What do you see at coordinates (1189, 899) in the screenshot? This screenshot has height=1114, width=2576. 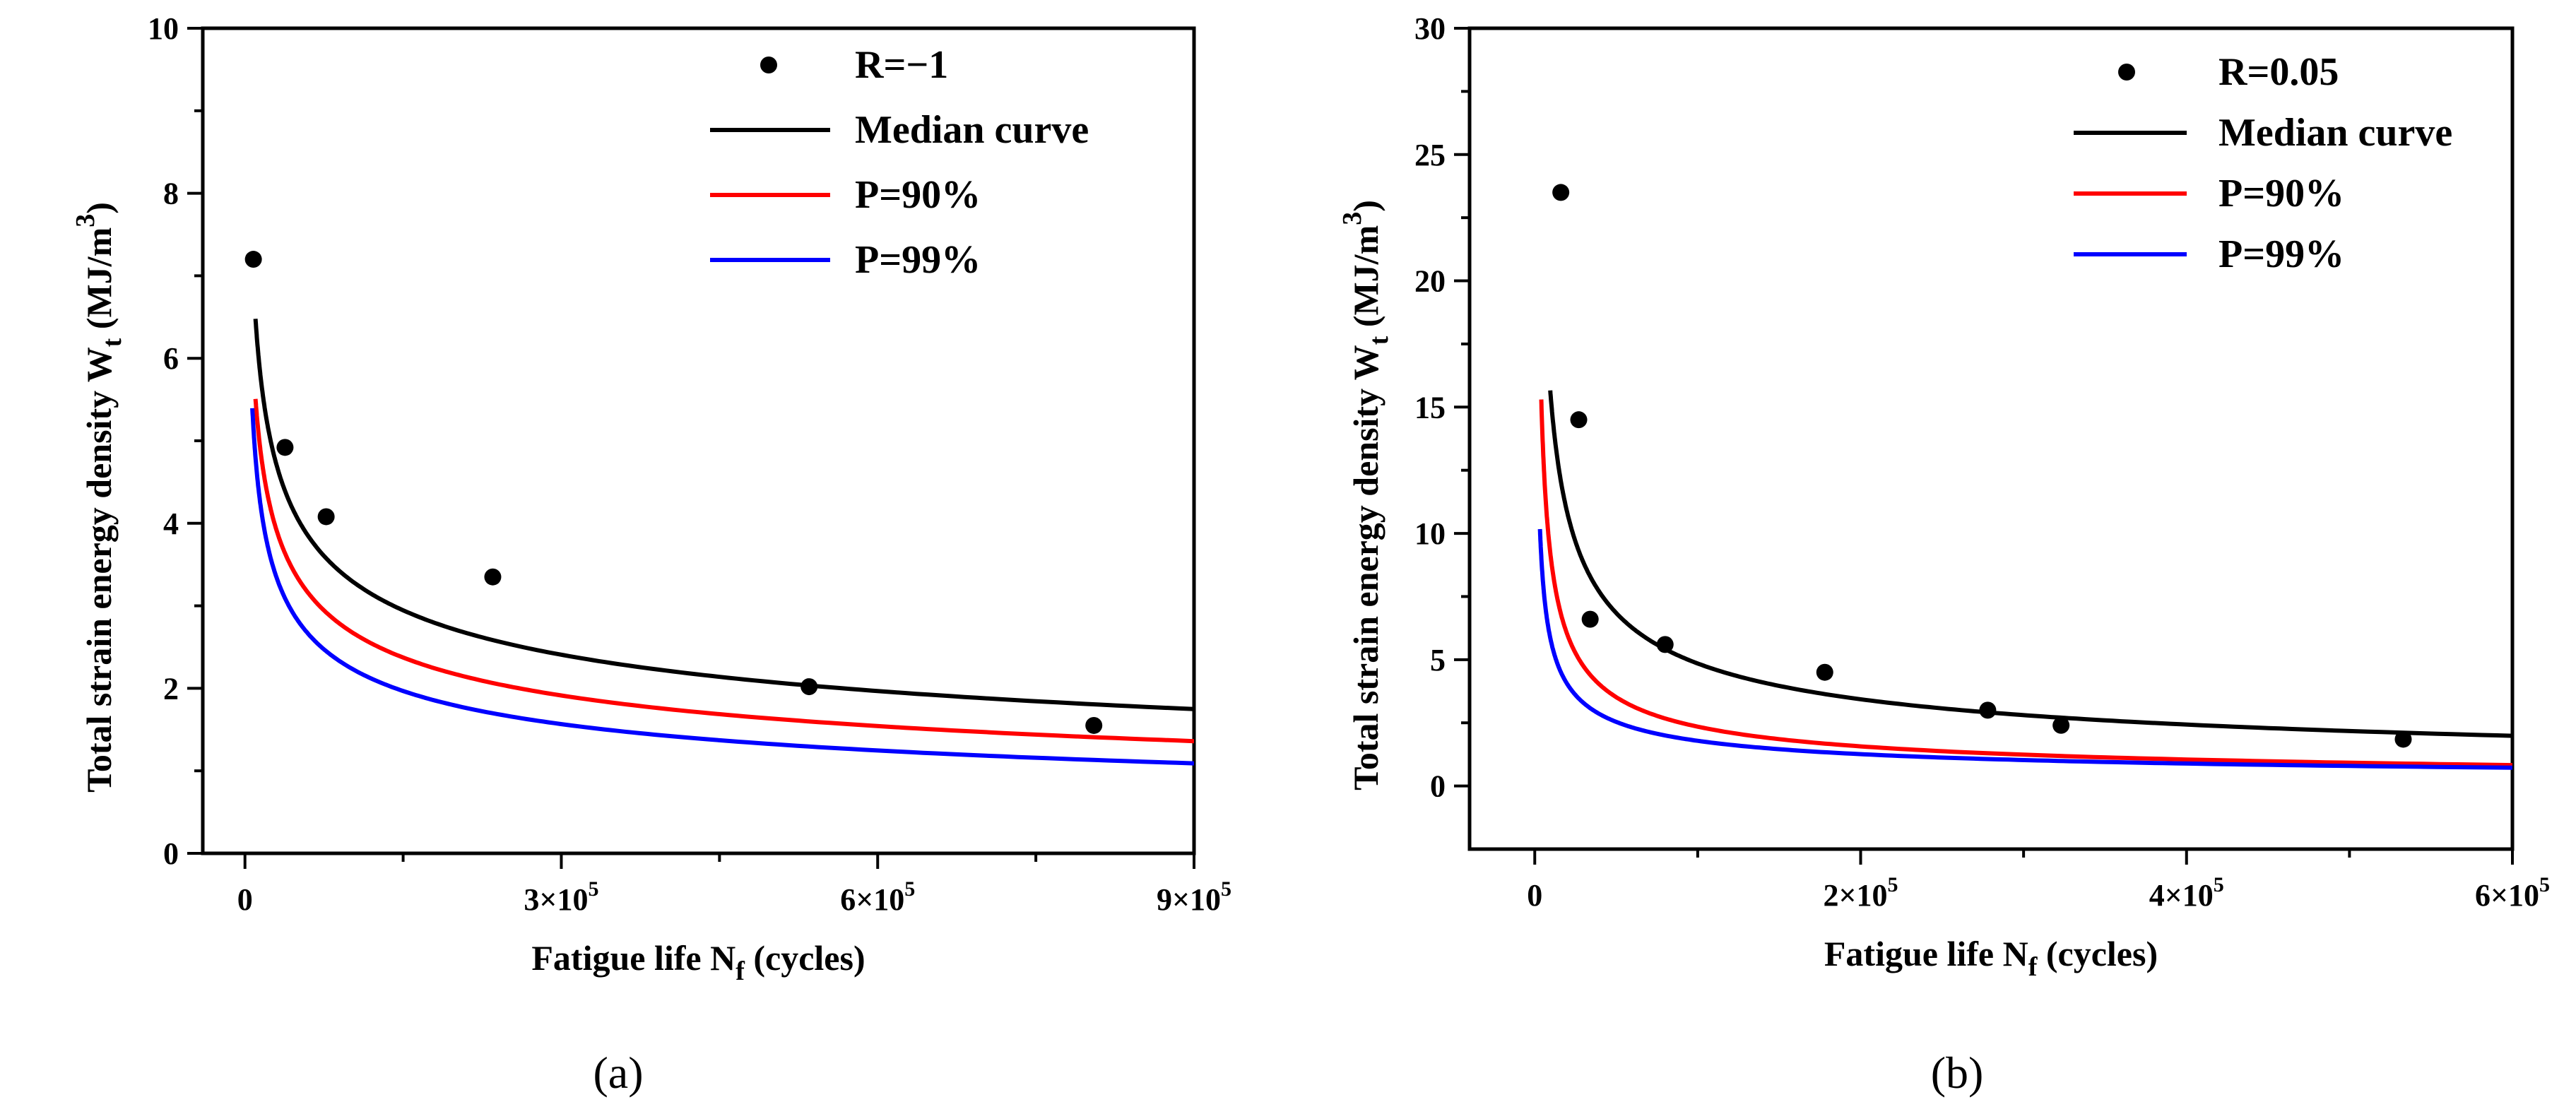 I see `x-tick-mantissa: 9×10` at bounding box center [1189, 899].